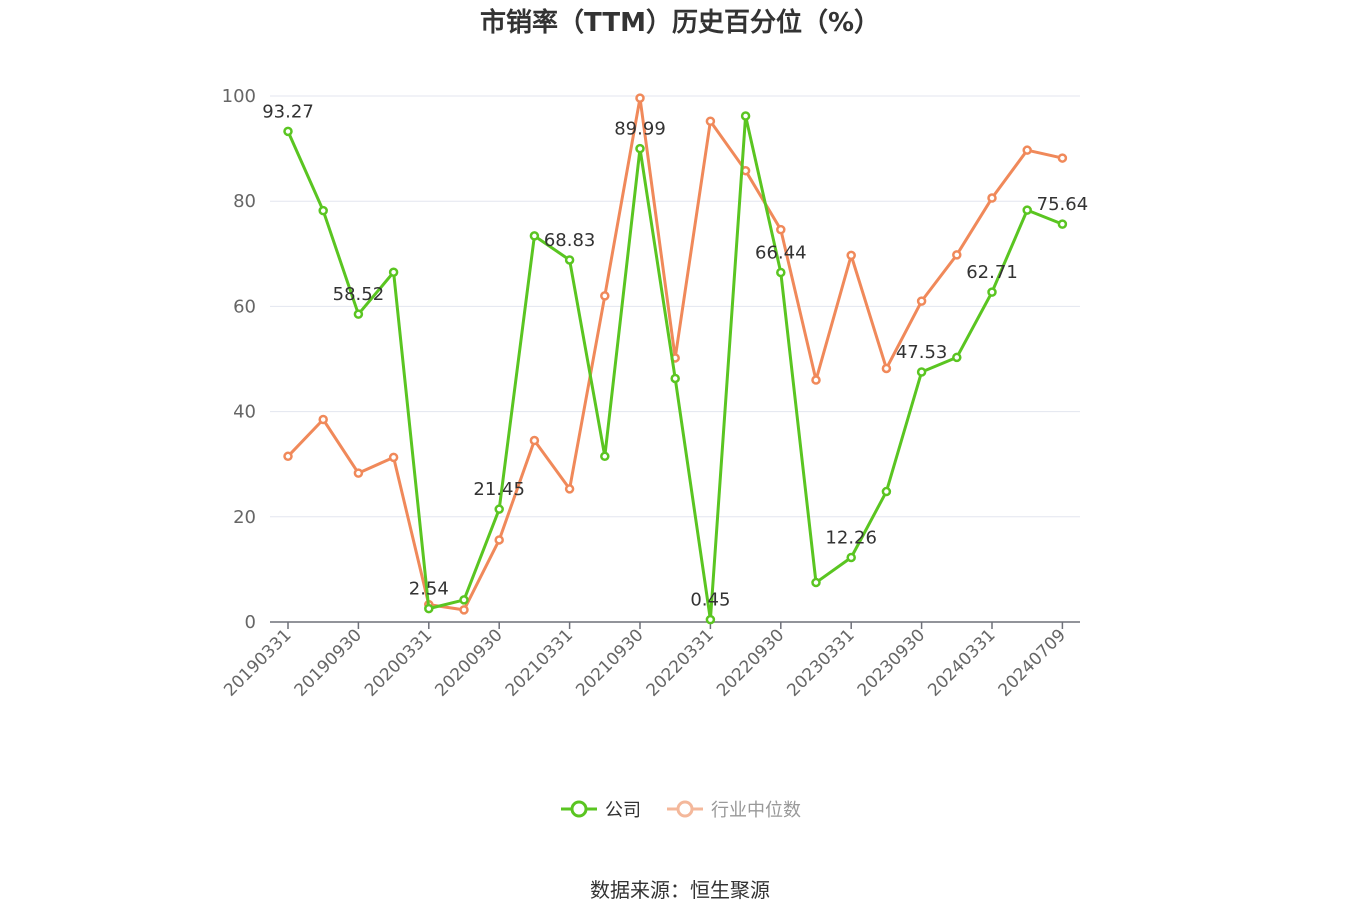 Image resolution: width=1360 pixels, height=920 pixels. What do you see at coordinates (328, 662) in the screenshot?
I see `x-tick-label: 20190930` at bounding box center [328, 662].